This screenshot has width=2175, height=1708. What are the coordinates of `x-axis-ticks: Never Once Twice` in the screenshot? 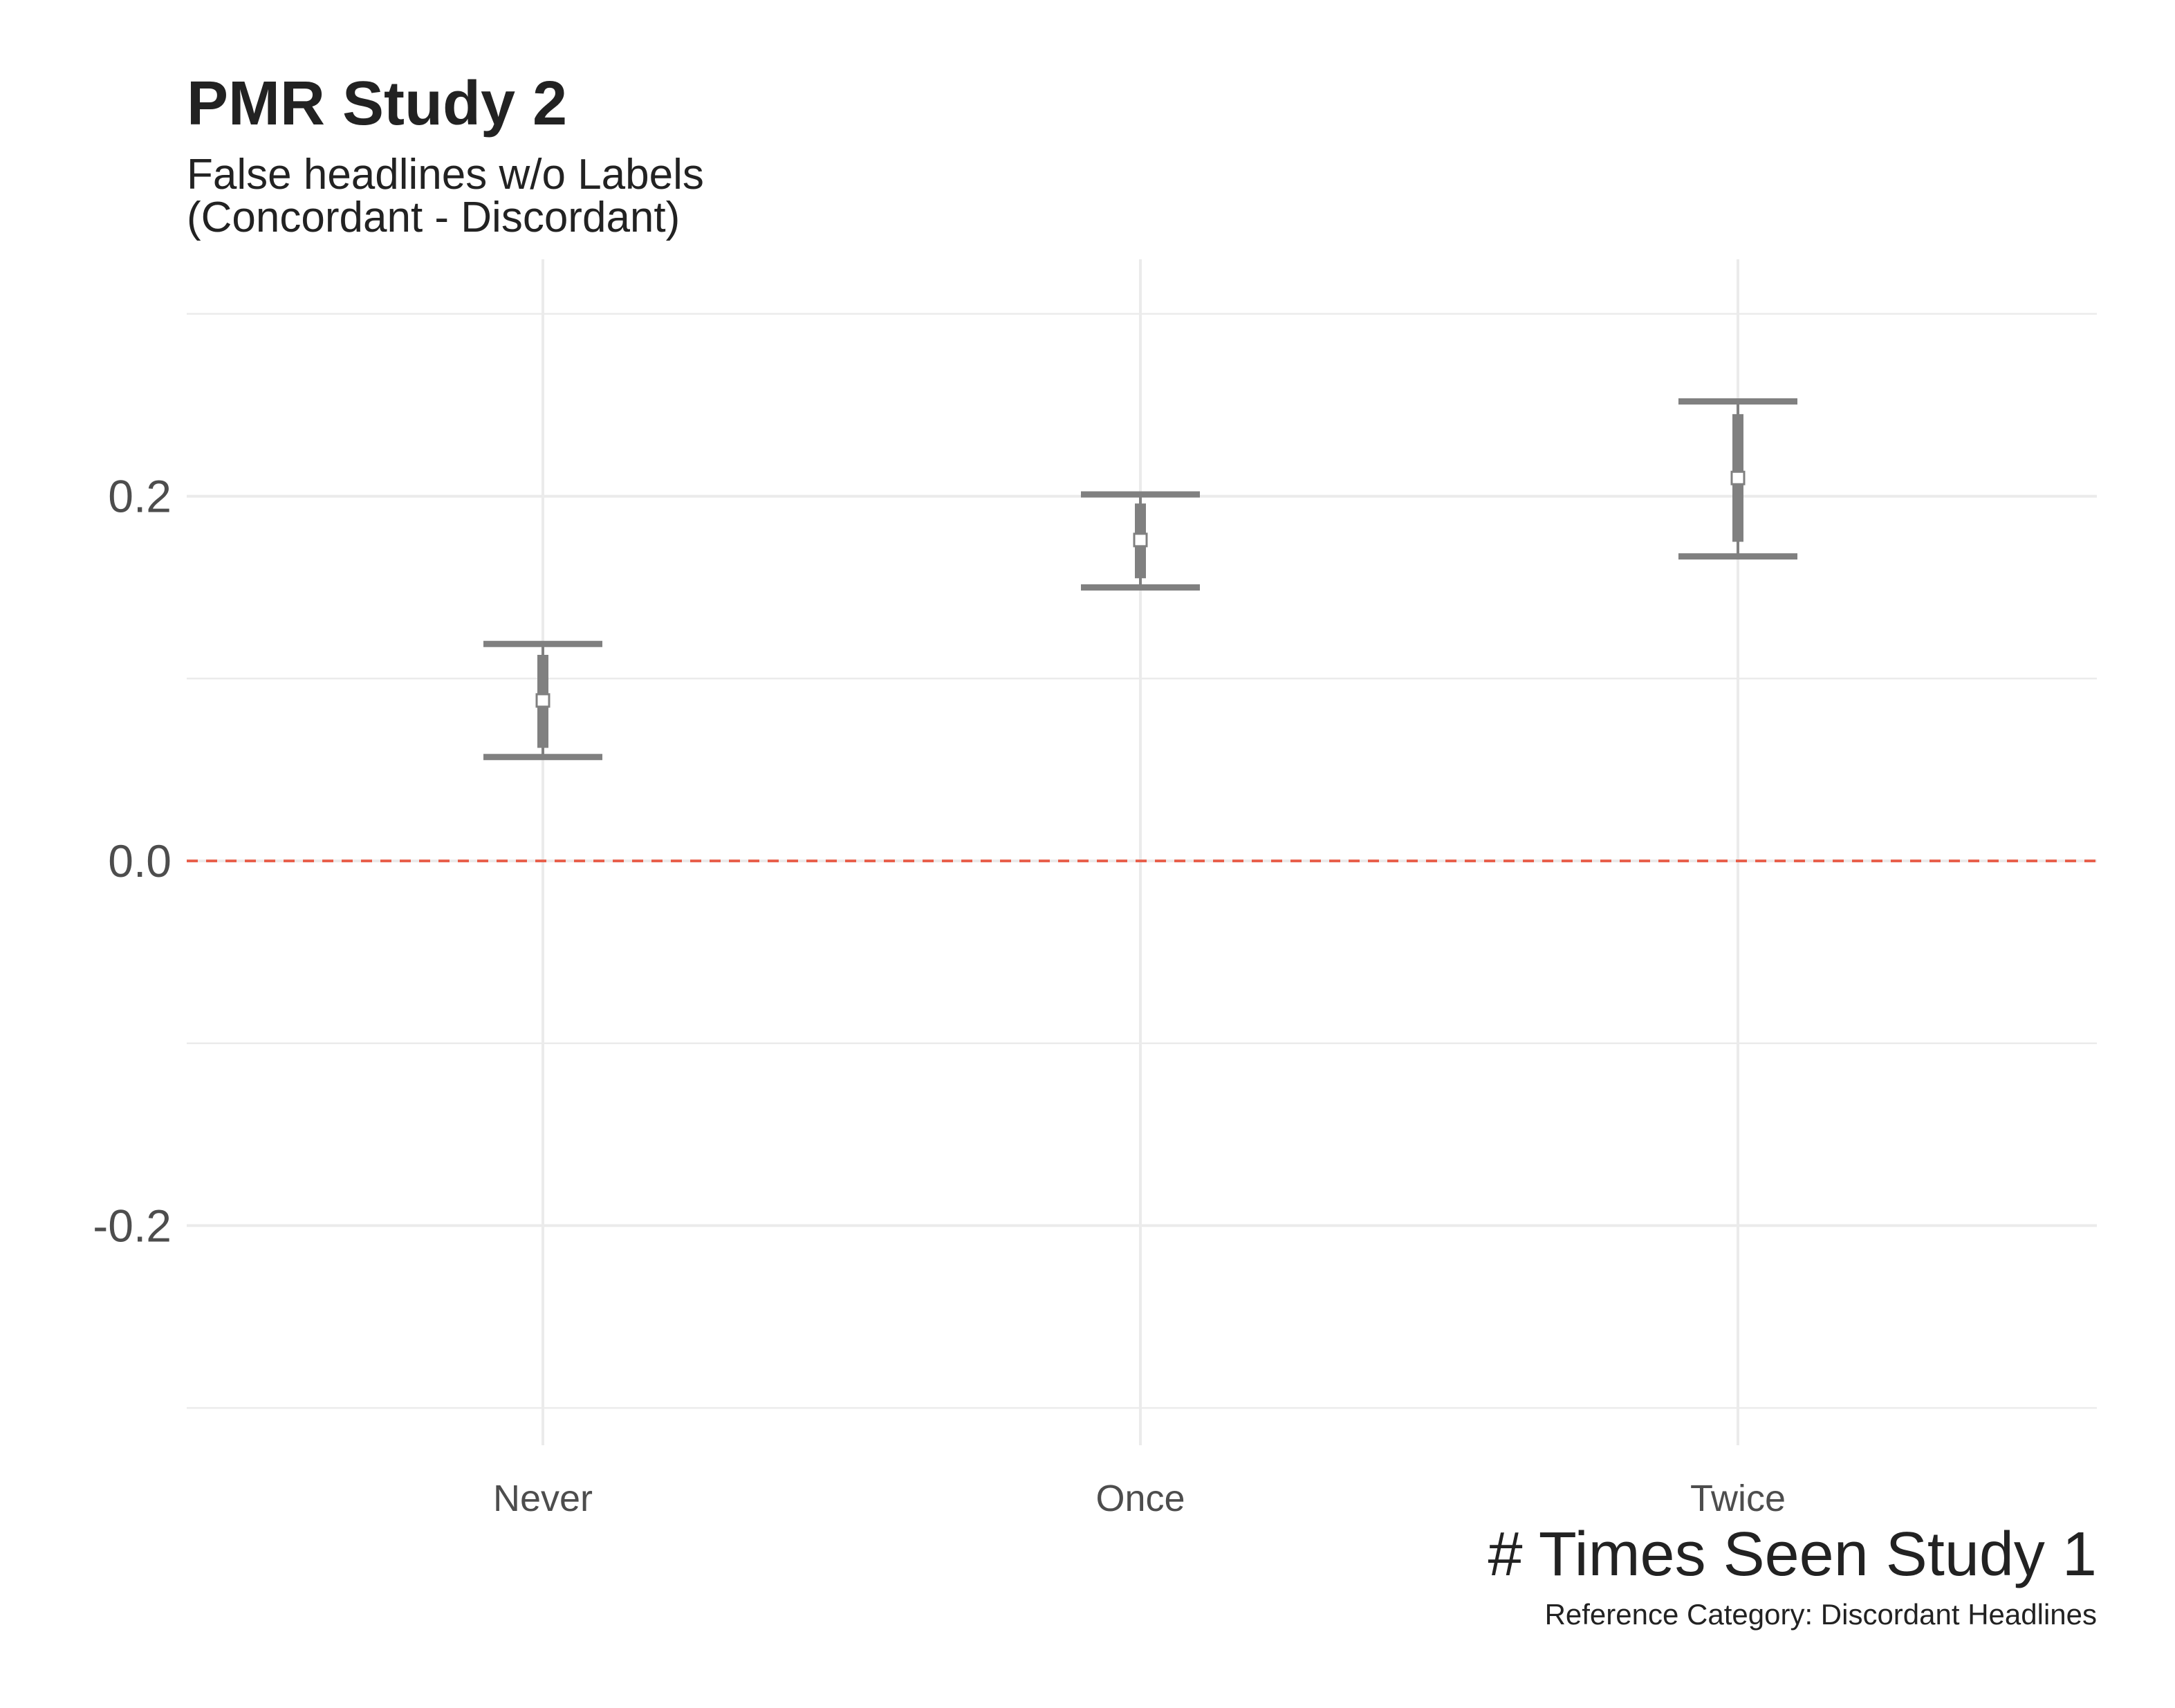 It's located at (1140, 1498).